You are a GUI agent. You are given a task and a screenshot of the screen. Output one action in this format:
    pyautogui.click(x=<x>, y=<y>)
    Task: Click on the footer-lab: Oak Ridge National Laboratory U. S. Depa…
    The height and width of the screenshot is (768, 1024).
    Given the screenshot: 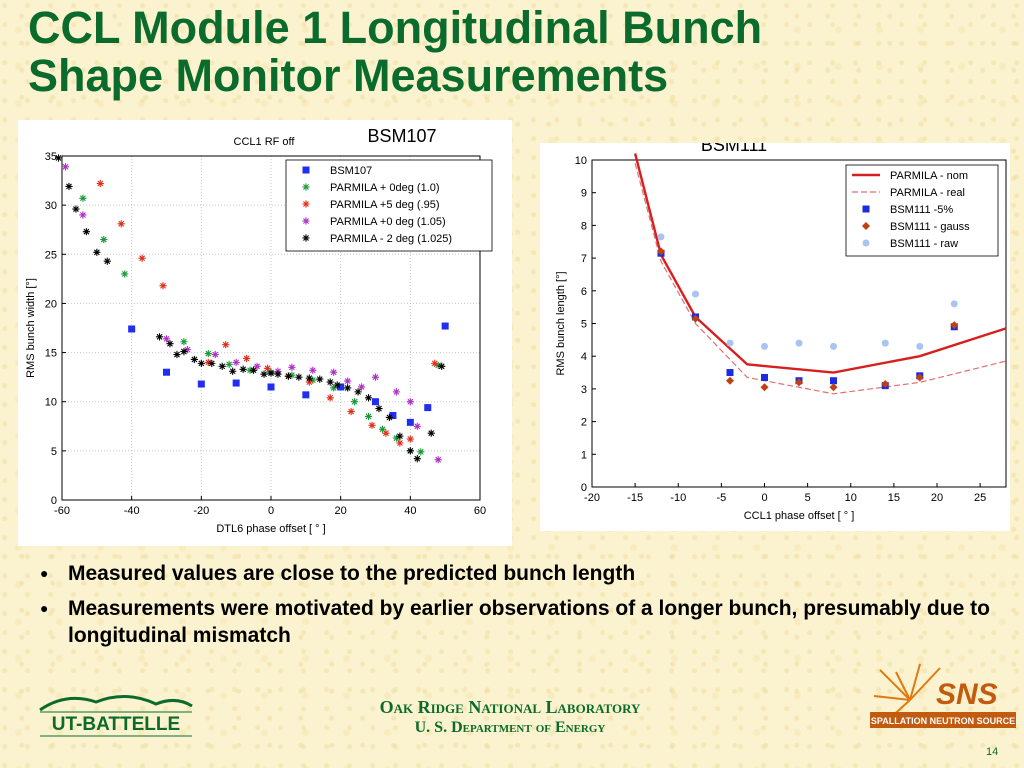 What is the action you would take?
    pyautogui.click(x=510, y=717)
    